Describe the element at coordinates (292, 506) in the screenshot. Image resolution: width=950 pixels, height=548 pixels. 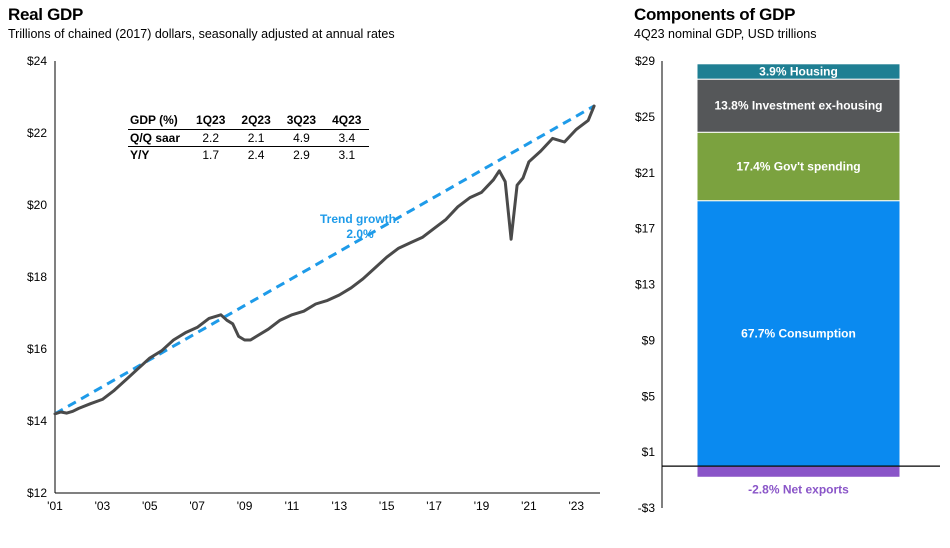
I see `x-tick-label: '11` at that location.